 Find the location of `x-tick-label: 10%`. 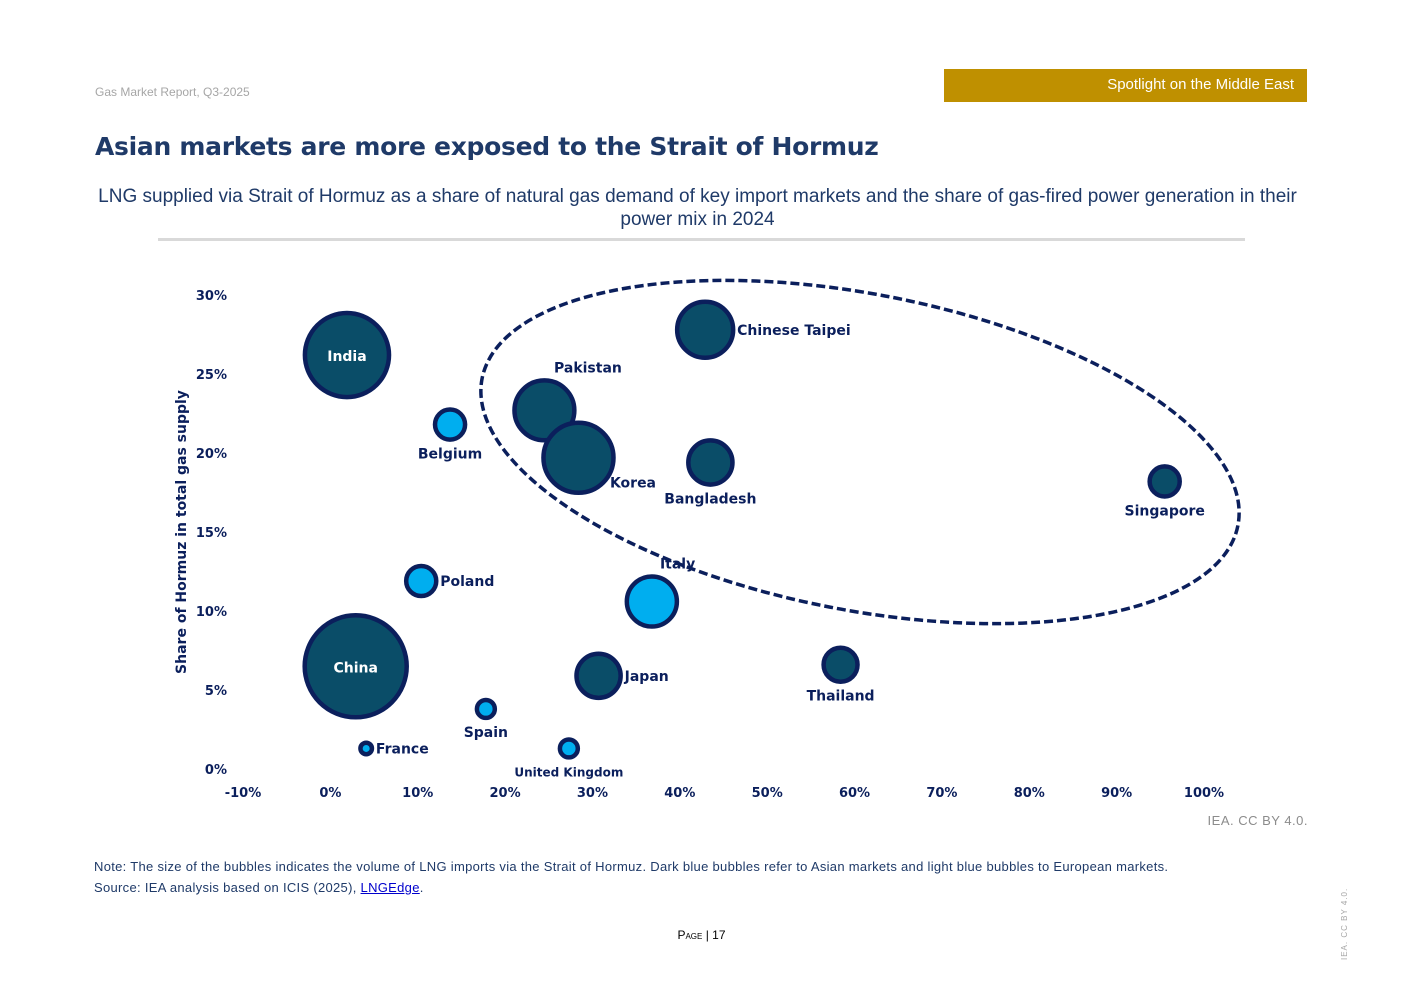

x-tick-label: 10% is located at coordinates (417, 793).